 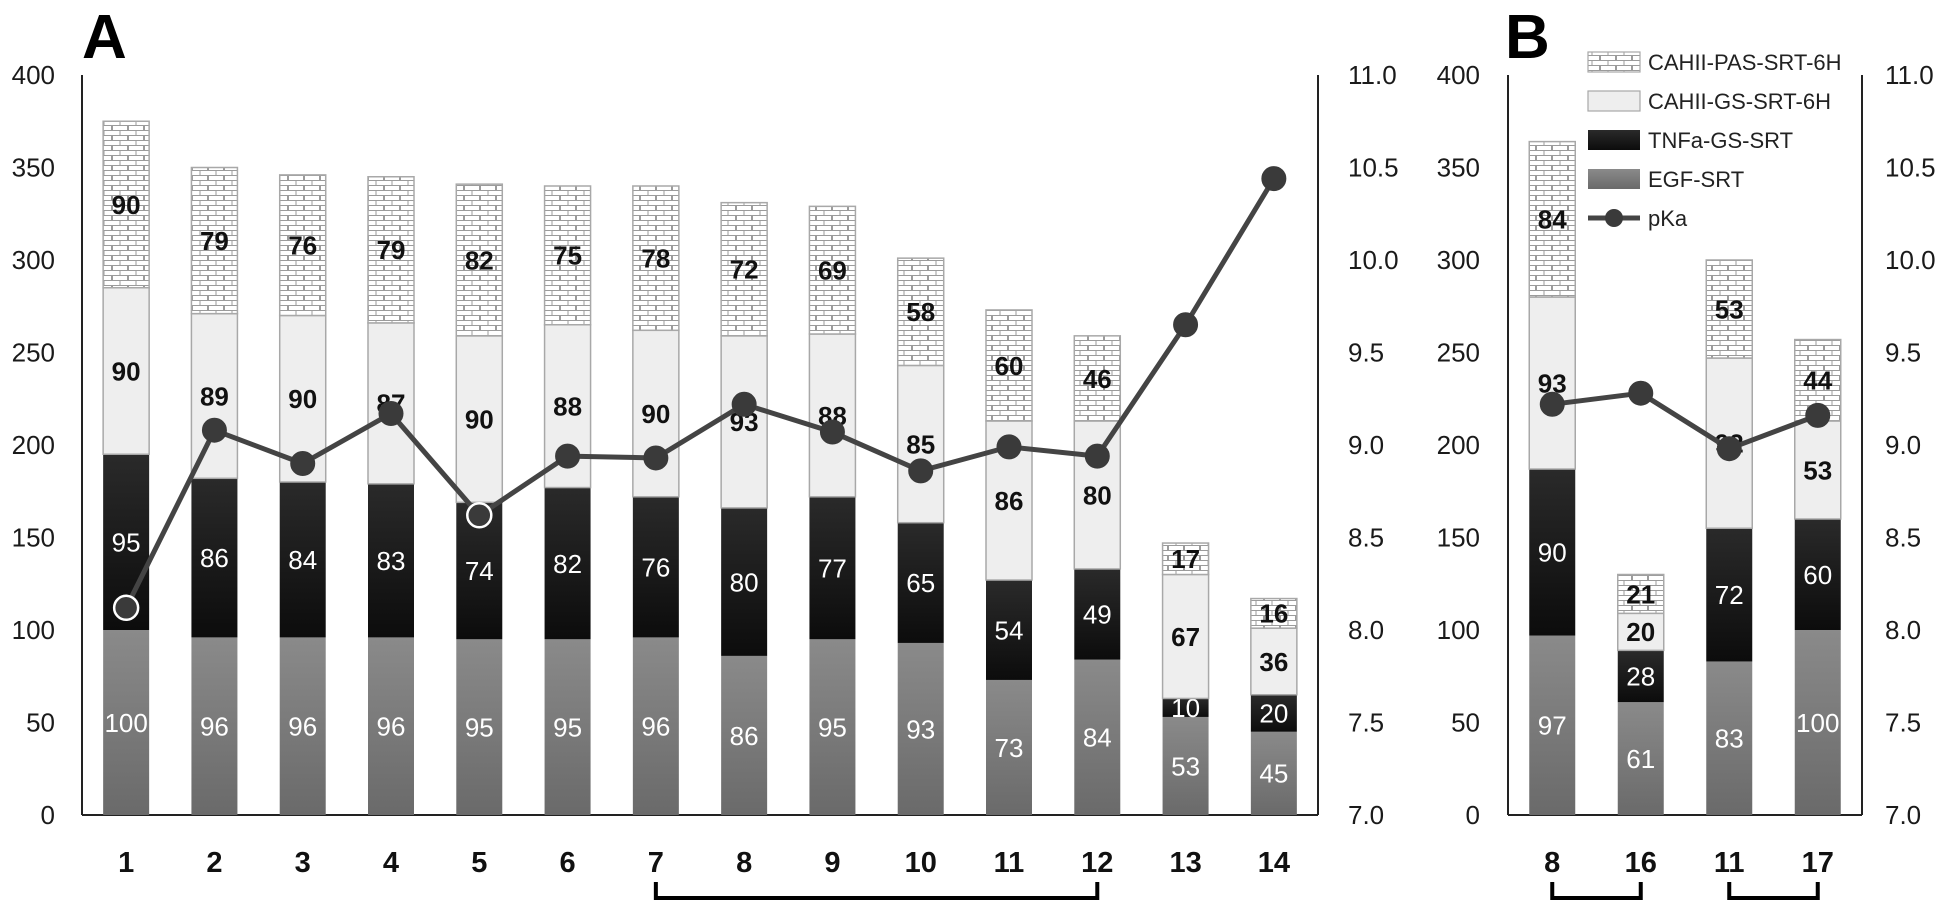 I want to click on comparison-bracket, so click(x=876, y=891).